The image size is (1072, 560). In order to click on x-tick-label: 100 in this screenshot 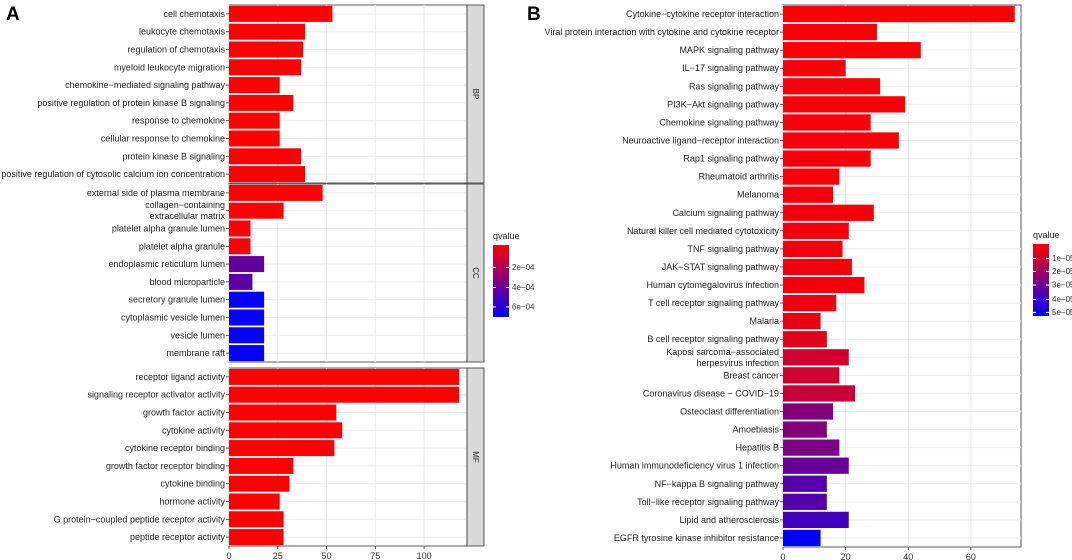, I will do `click(424, 555)`.